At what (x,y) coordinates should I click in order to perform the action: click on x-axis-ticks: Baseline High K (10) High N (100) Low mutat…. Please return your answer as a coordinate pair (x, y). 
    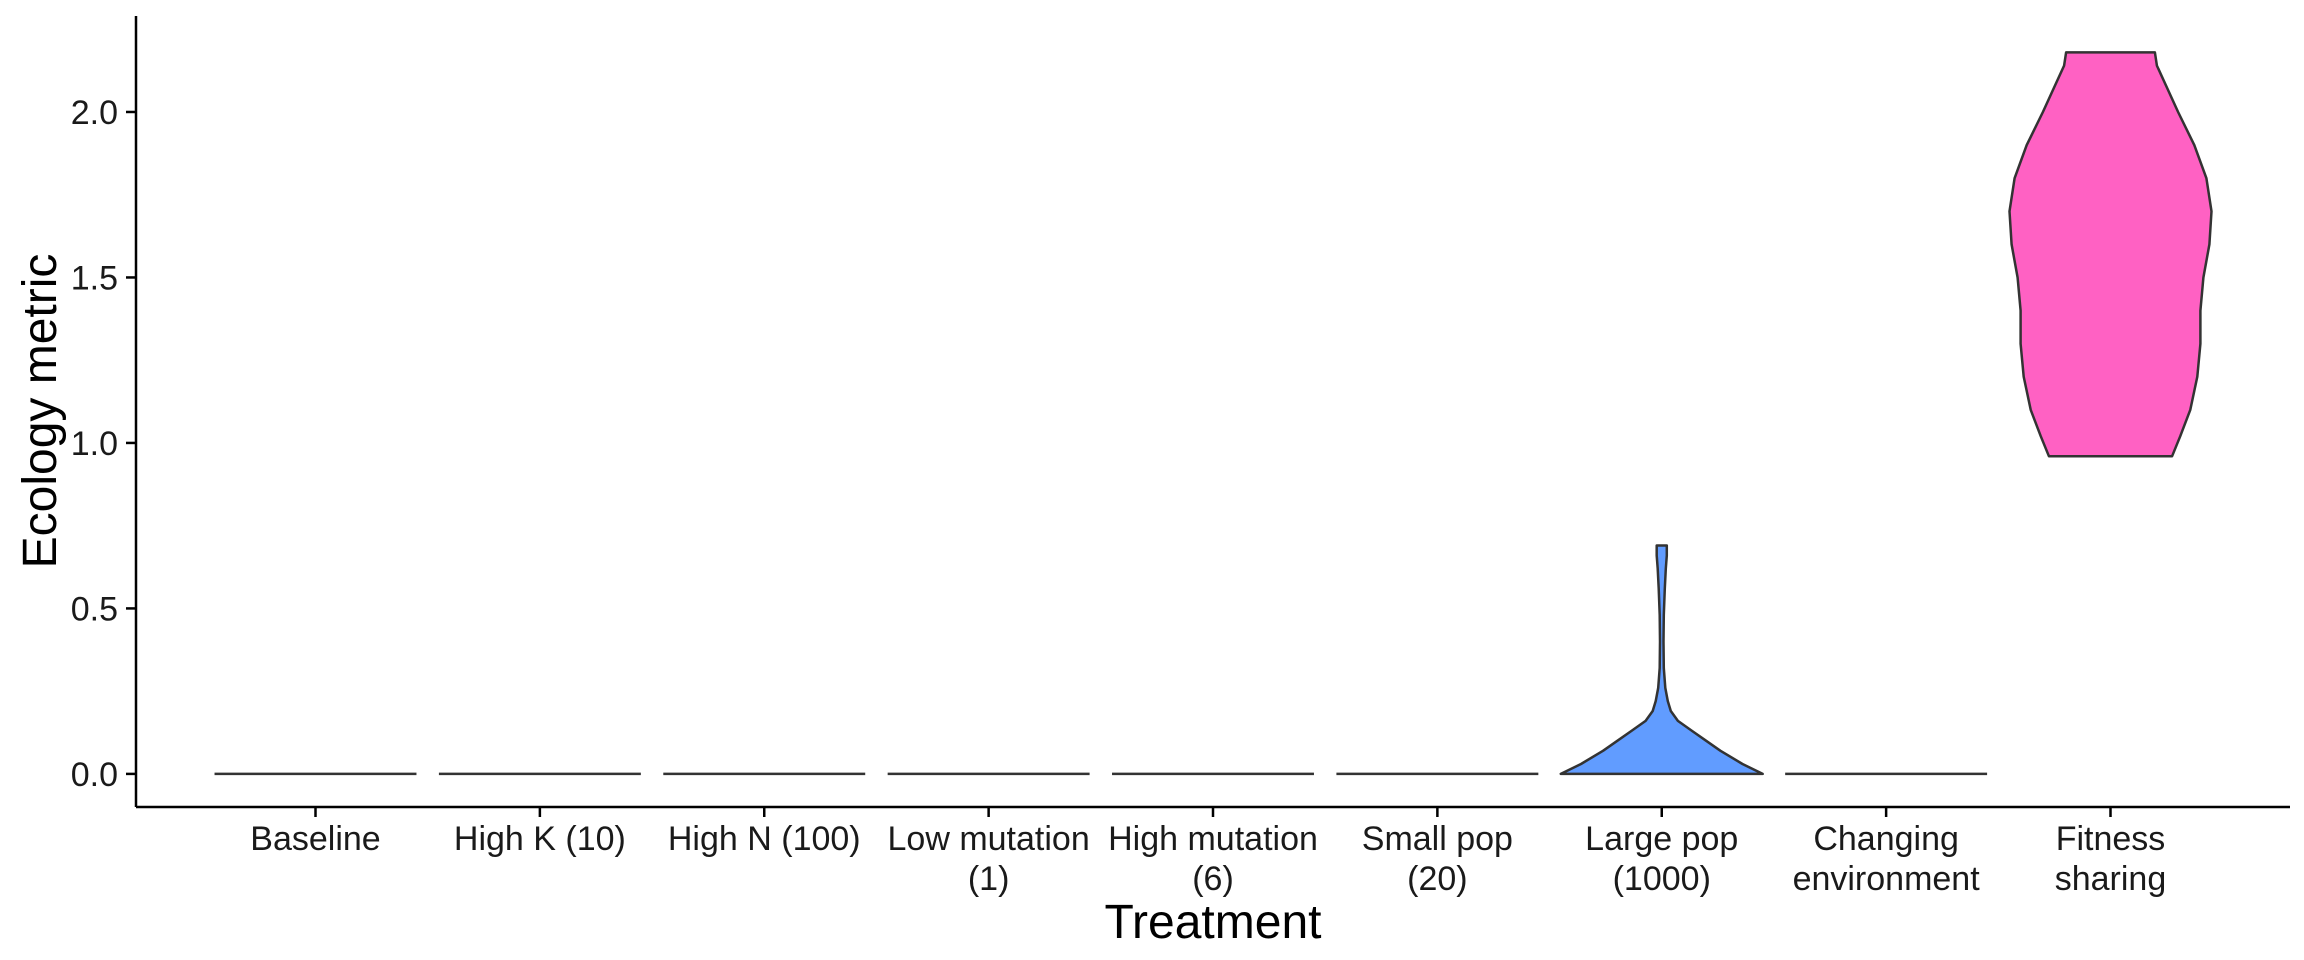
    Looking at the image, I should click on (1208, 852).